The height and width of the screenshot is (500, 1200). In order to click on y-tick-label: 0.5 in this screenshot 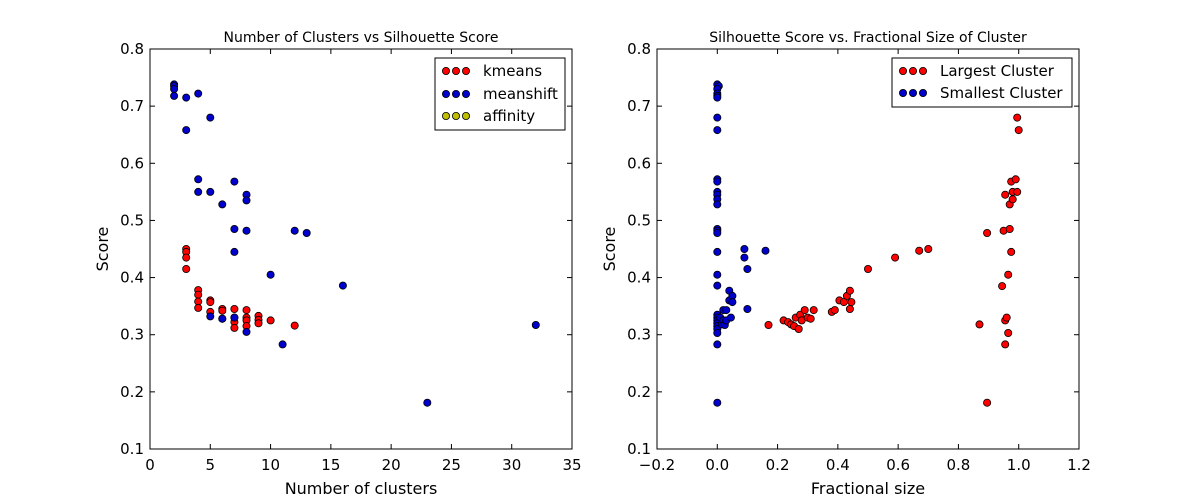, I will do `click(639, 220)`.